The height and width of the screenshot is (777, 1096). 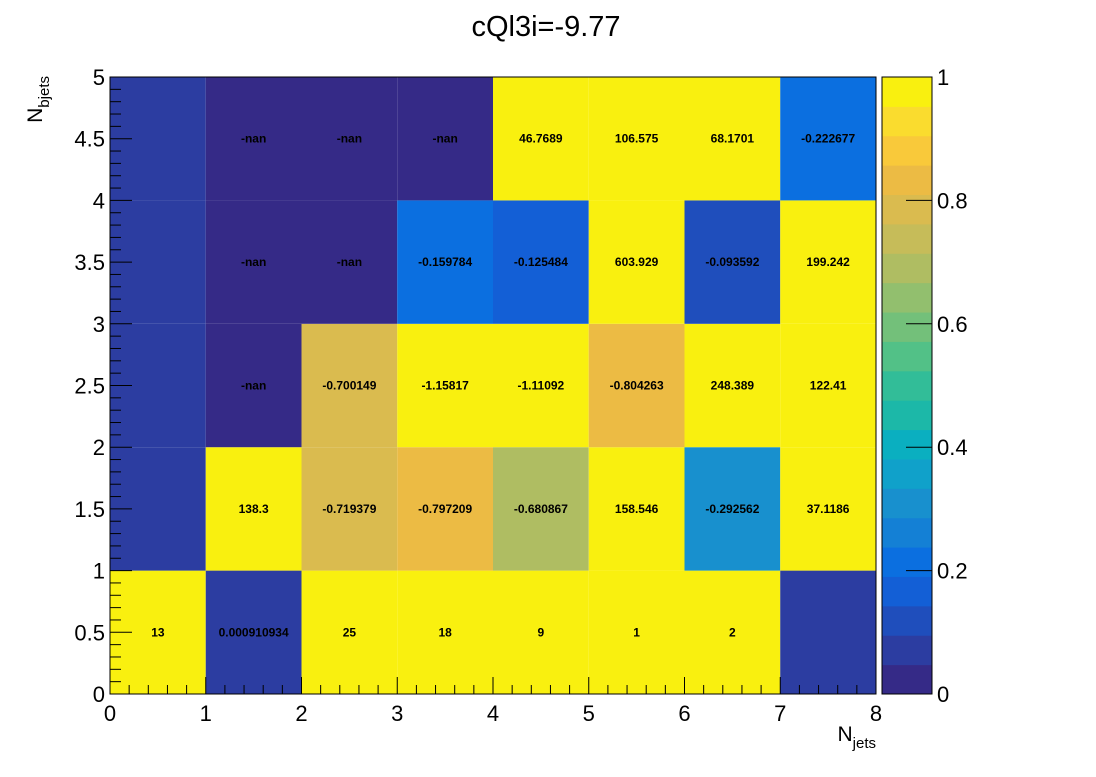 I want to click on color-scale-tick-label: 0, so click(x=943, y=694).